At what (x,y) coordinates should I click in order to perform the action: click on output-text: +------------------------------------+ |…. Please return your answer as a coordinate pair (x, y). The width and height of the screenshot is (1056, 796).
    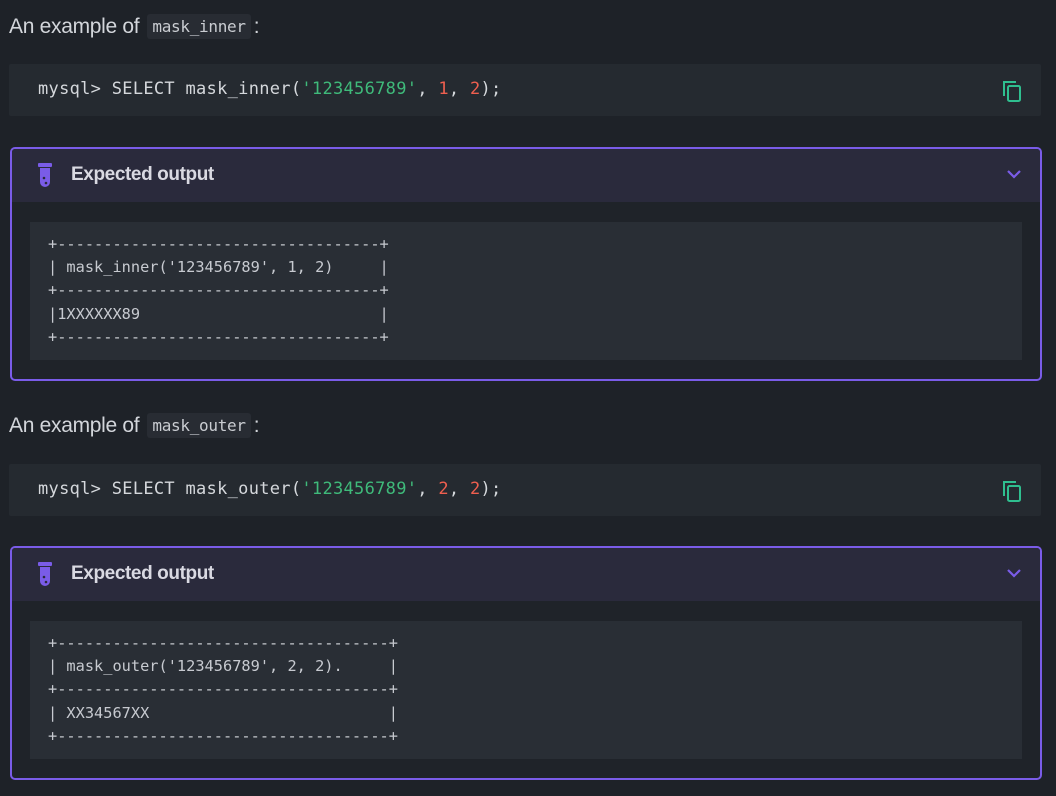
    Looking at the image, I should click on (223, 689).